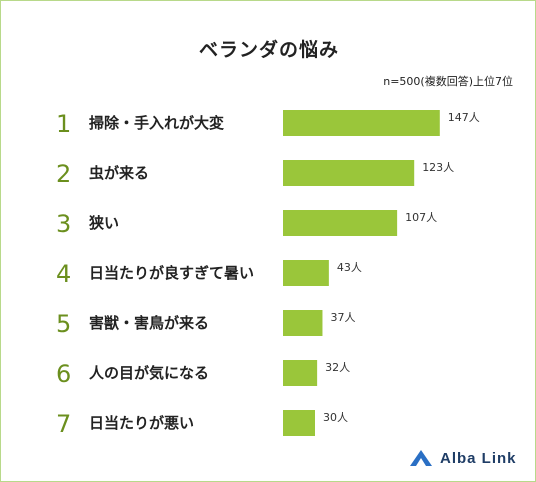 This screenshot has width=536, height=482. Describe the element at coordinates (349, 267) in the screenshot. I see `value-label: 43人` at that location.